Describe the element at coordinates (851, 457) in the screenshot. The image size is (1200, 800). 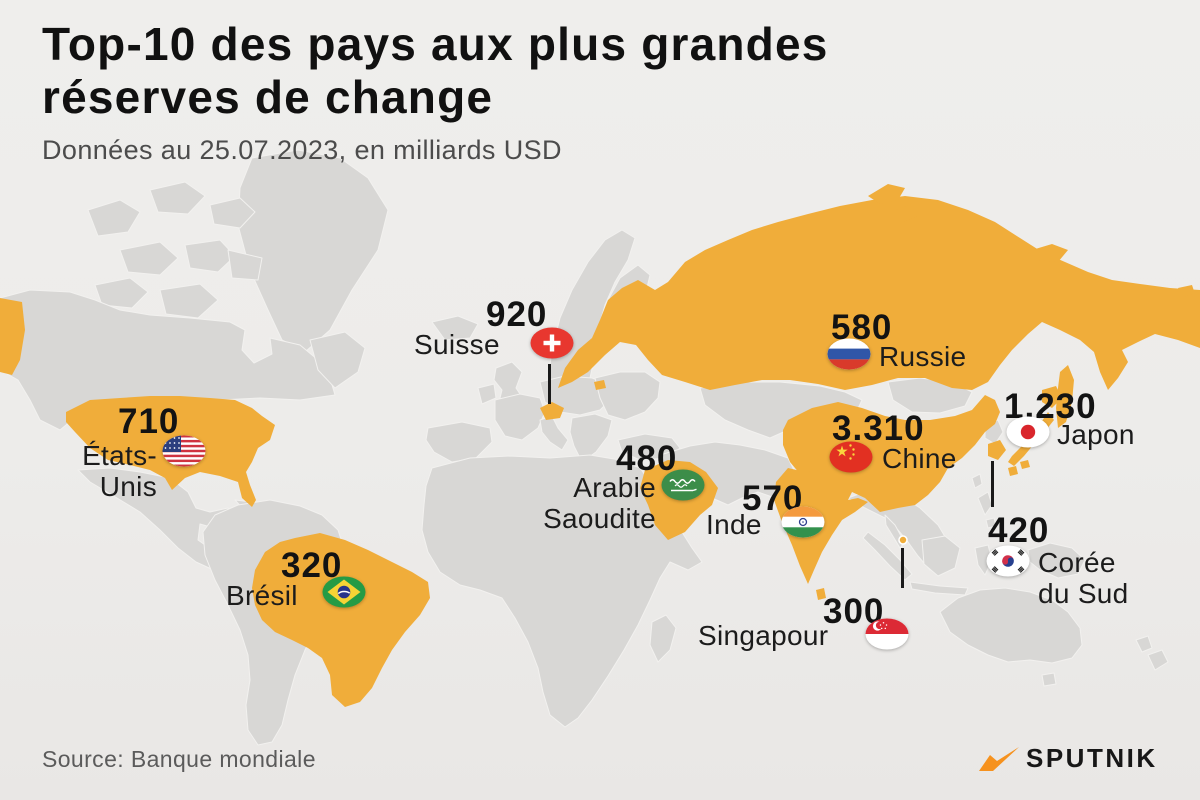
I see `china-flag-icon` at that location.